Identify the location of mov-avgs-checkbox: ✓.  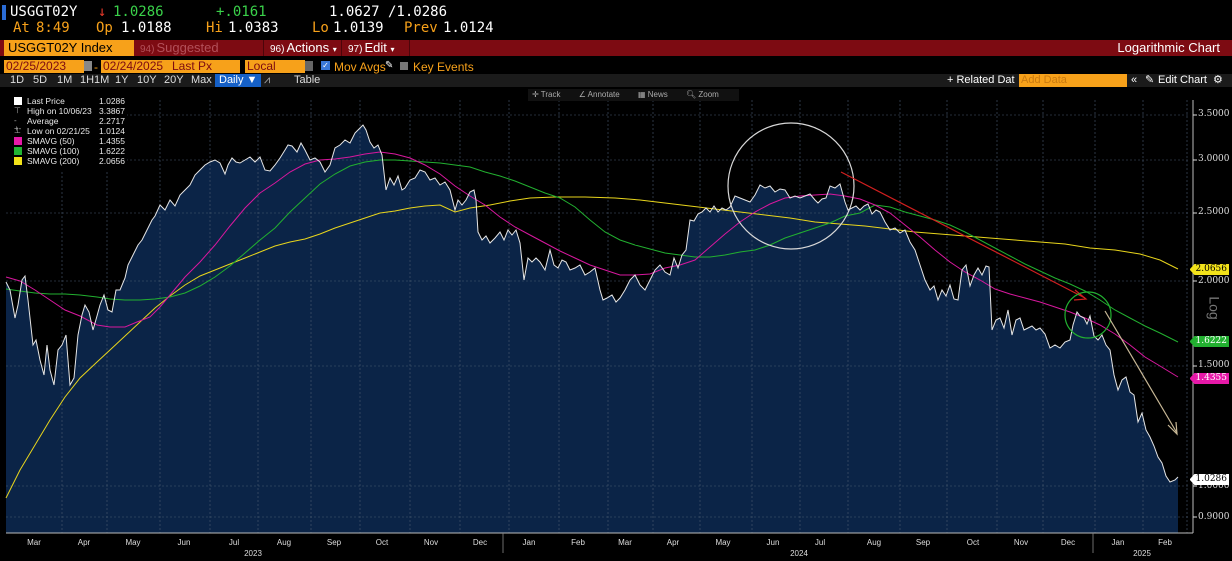
(325, 65).